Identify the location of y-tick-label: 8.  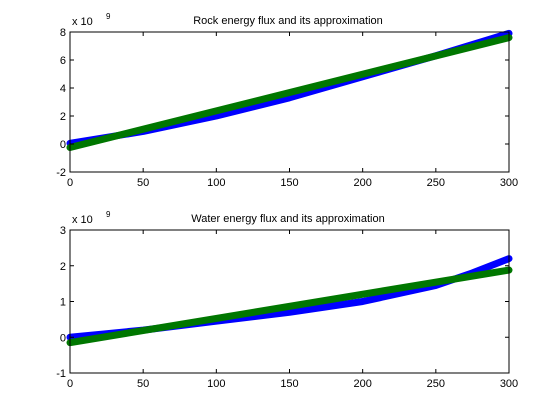
(63, 33).